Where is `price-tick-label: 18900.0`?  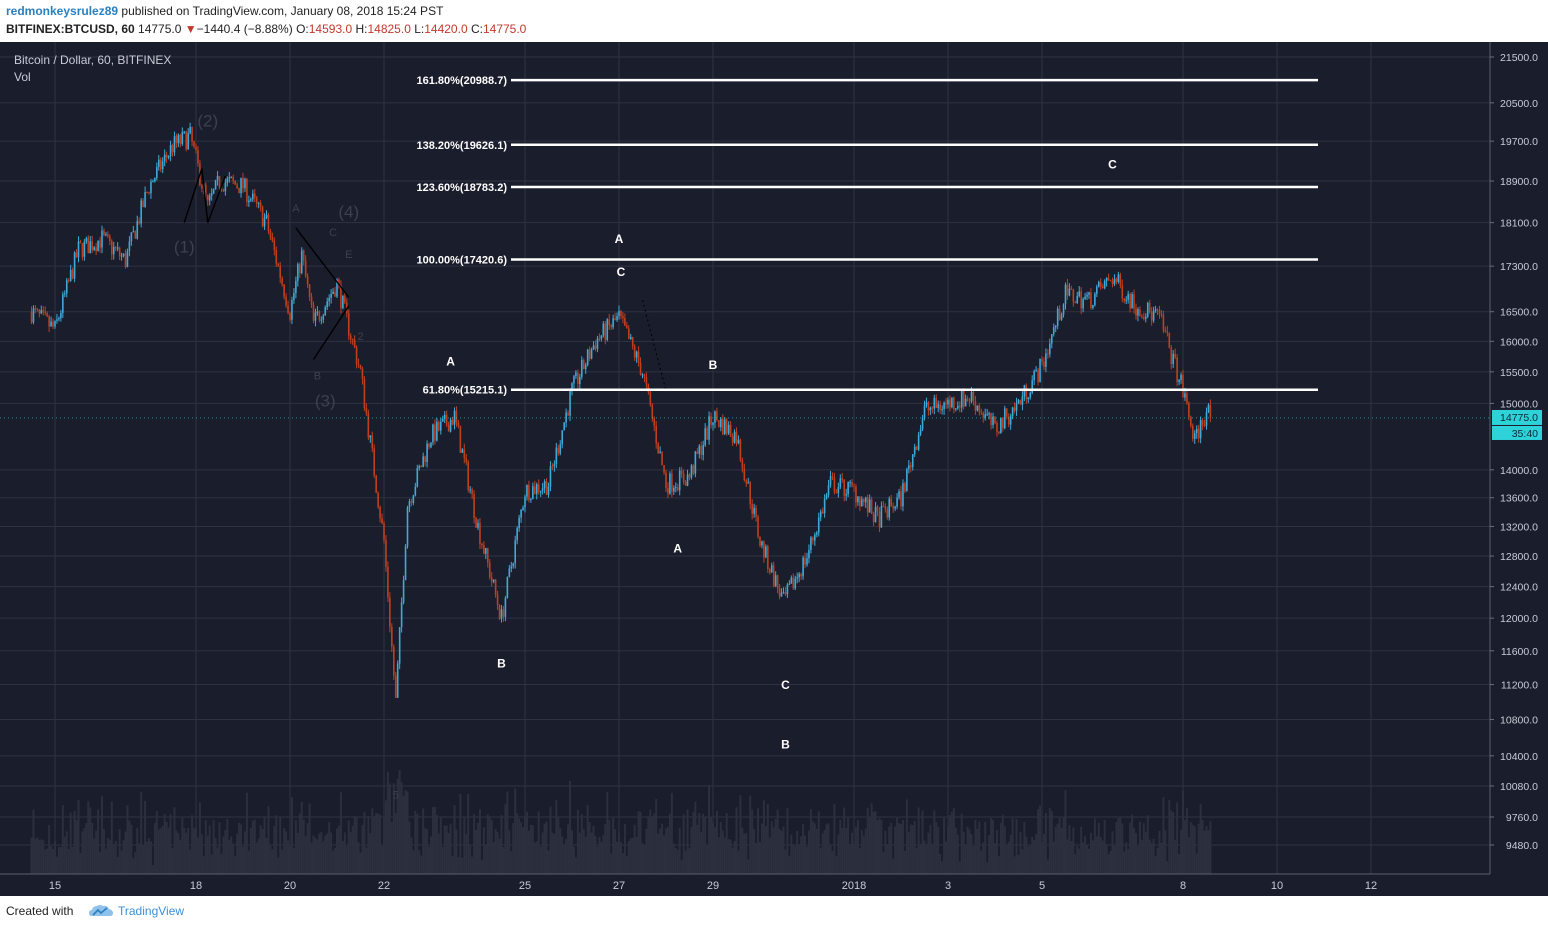
price-tick-label: 18900.0 is located at coordinates (1519, 182).